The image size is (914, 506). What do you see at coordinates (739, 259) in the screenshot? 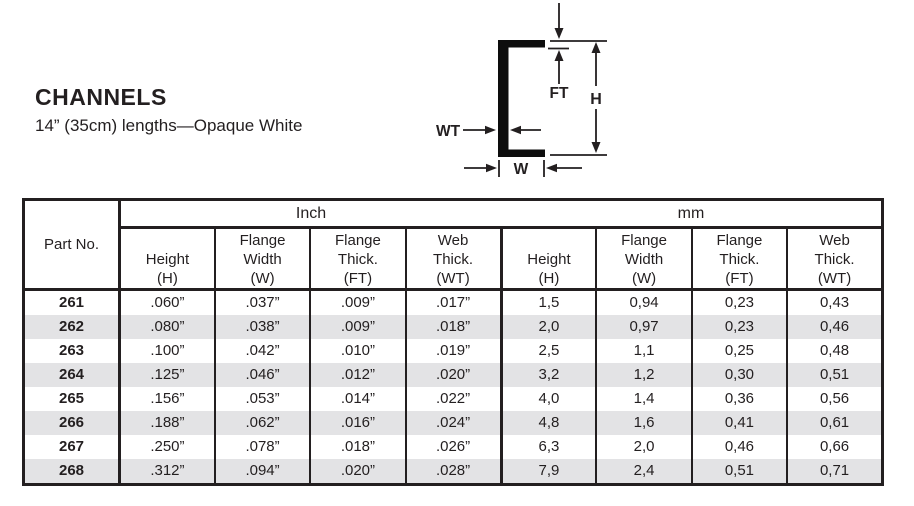
I see `col-header-flange-thick-mm: Flange Thick. (FT)` at bounding box center [739, 259].